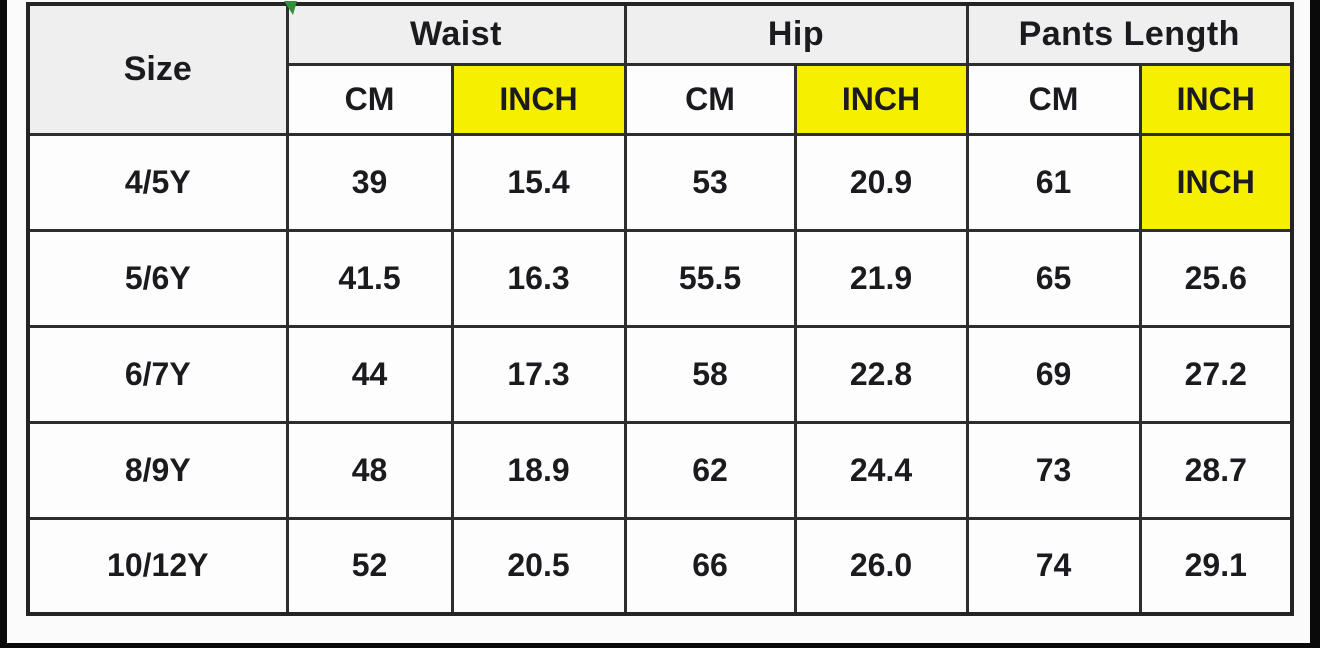 The width and height of the screenshot is (1320, 648). Describe the element at coordinates (1216, 470) in the screenshot. I see `pants-length-inch-cell: 28.7` at that location.